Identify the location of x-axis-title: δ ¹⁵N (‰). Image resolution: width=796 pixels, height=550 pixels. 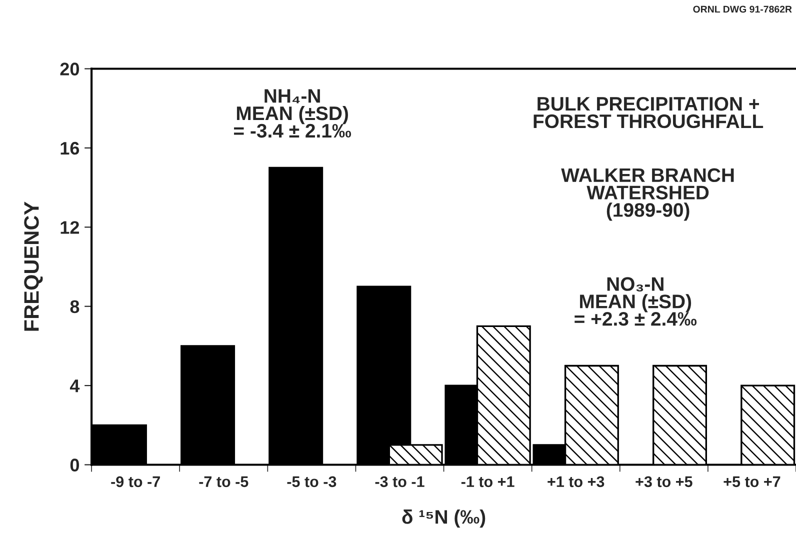
(444, 519).